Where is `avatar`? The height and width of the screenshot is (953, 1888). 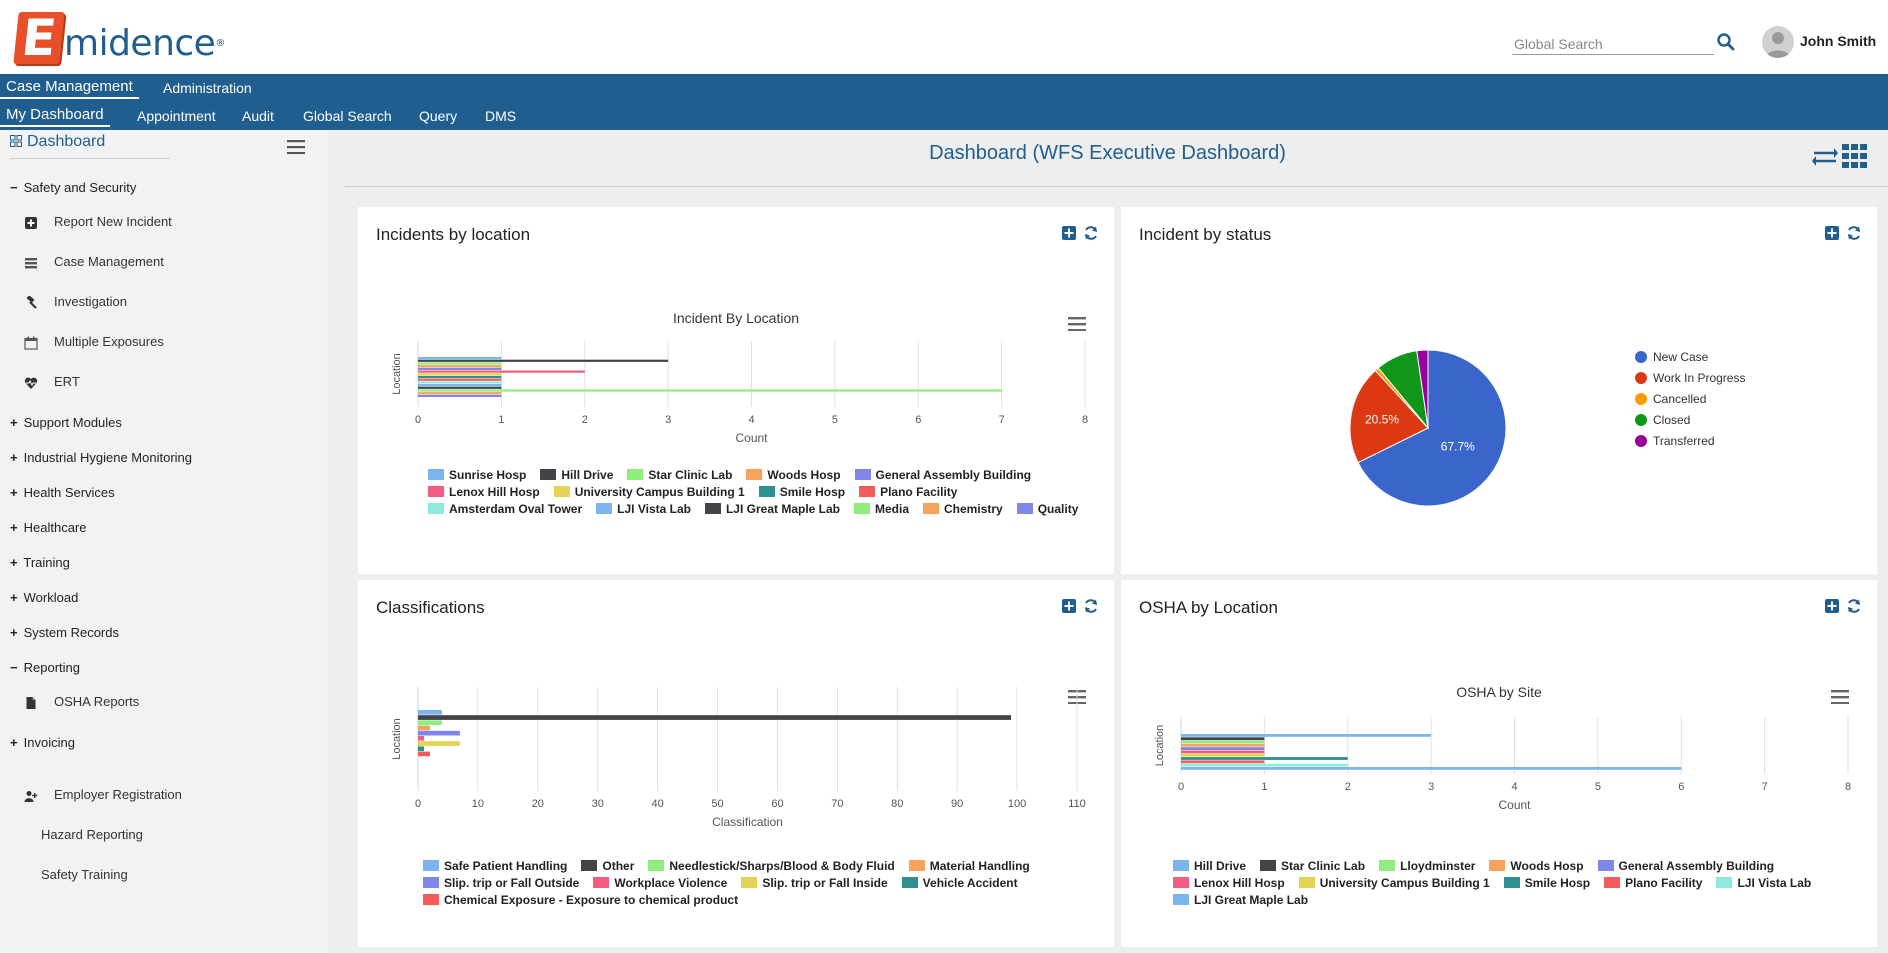 avatar is located at coordinates (1778, 42).